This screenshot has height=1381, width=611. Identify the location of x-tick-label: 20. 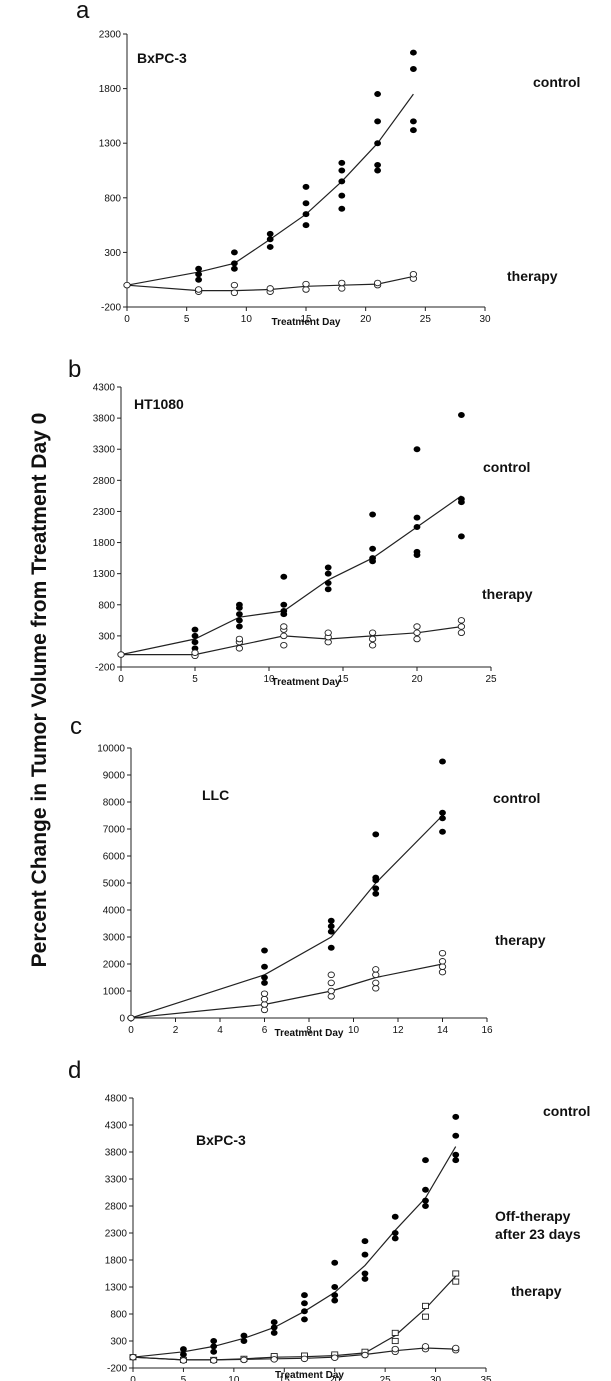
(335, 1378).